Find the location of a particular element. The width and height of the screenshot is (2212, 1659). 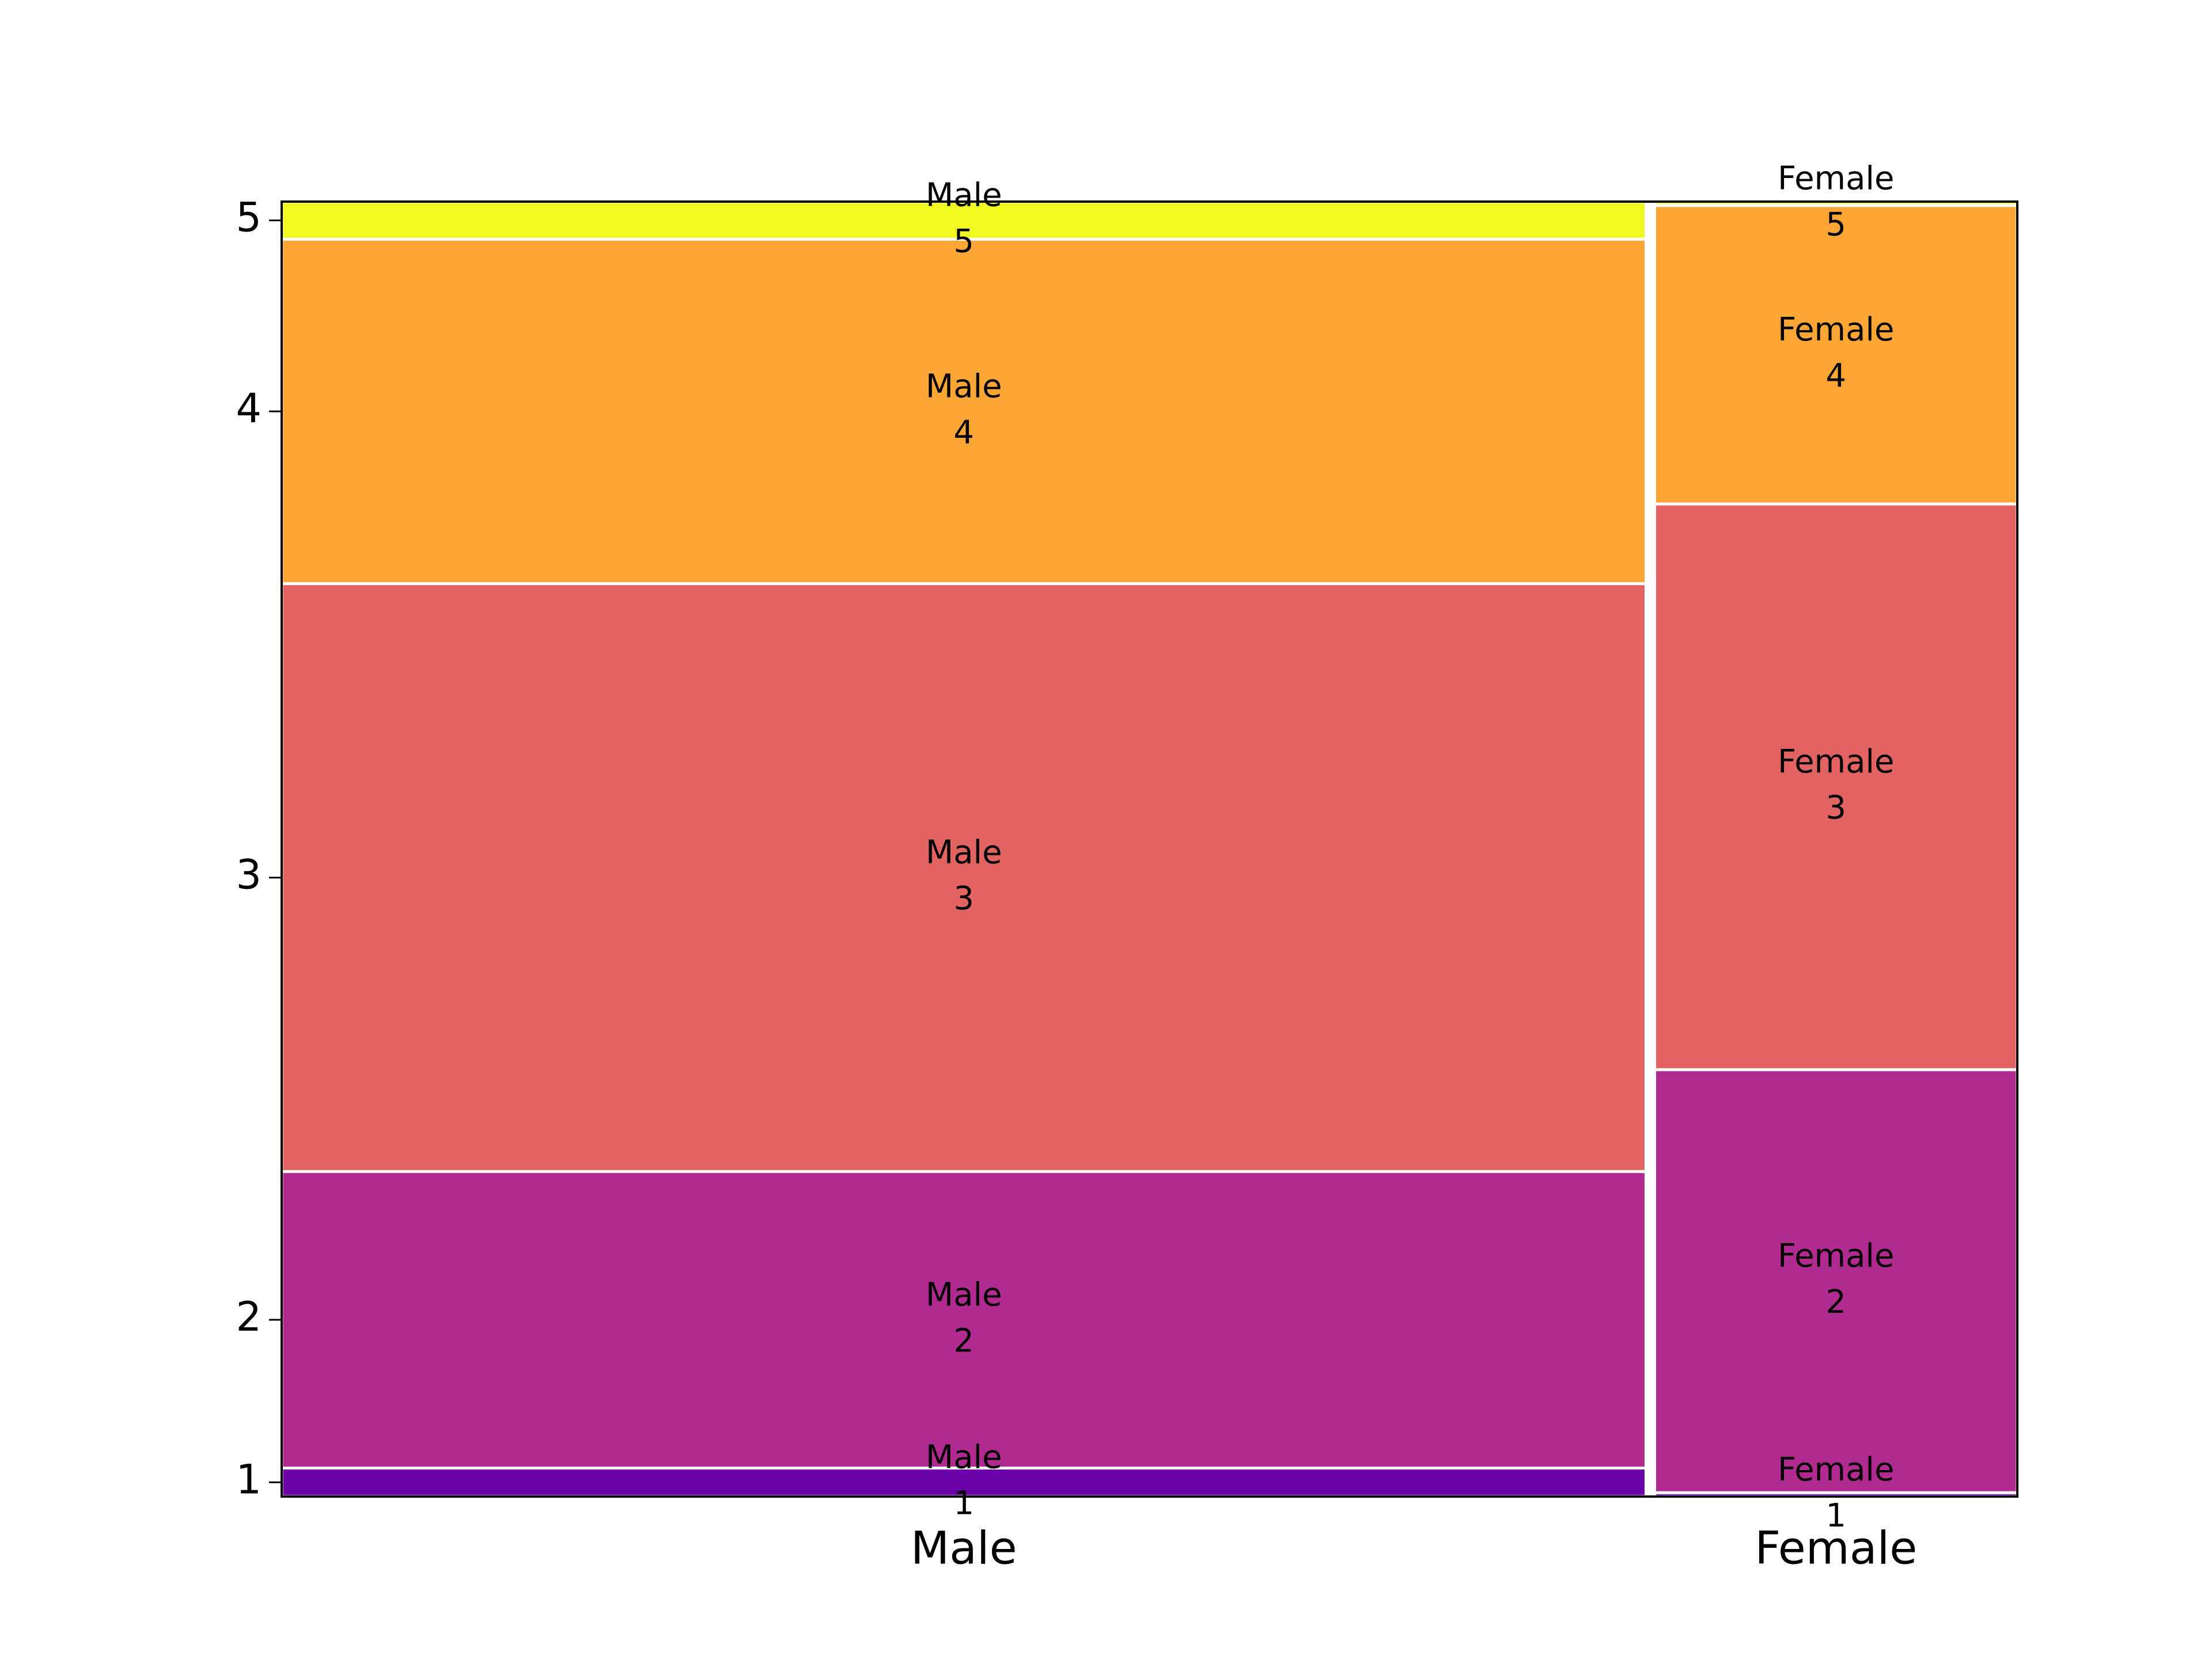

y-tick-label: 3 is located at coordinates (249, 874).